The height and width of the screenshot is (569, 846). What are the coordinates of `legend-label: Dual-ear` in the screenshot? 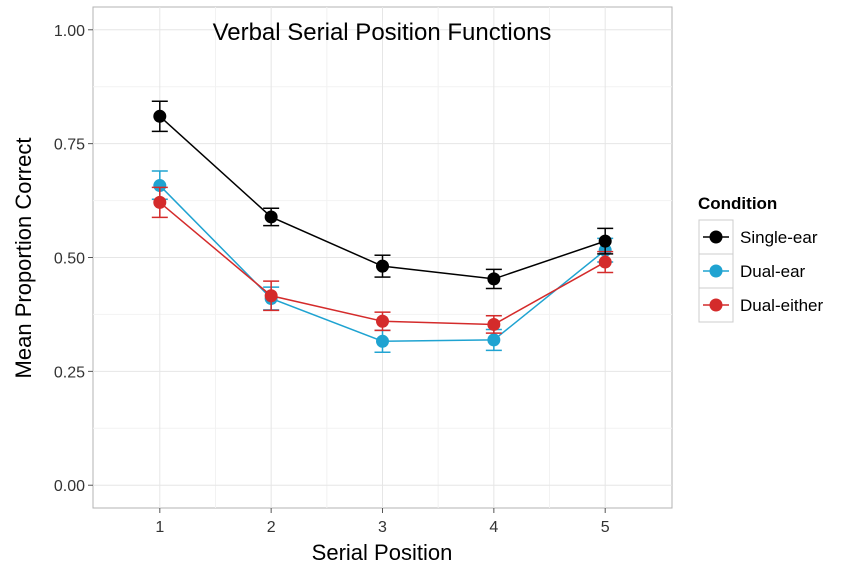 It's located at (773, 271).